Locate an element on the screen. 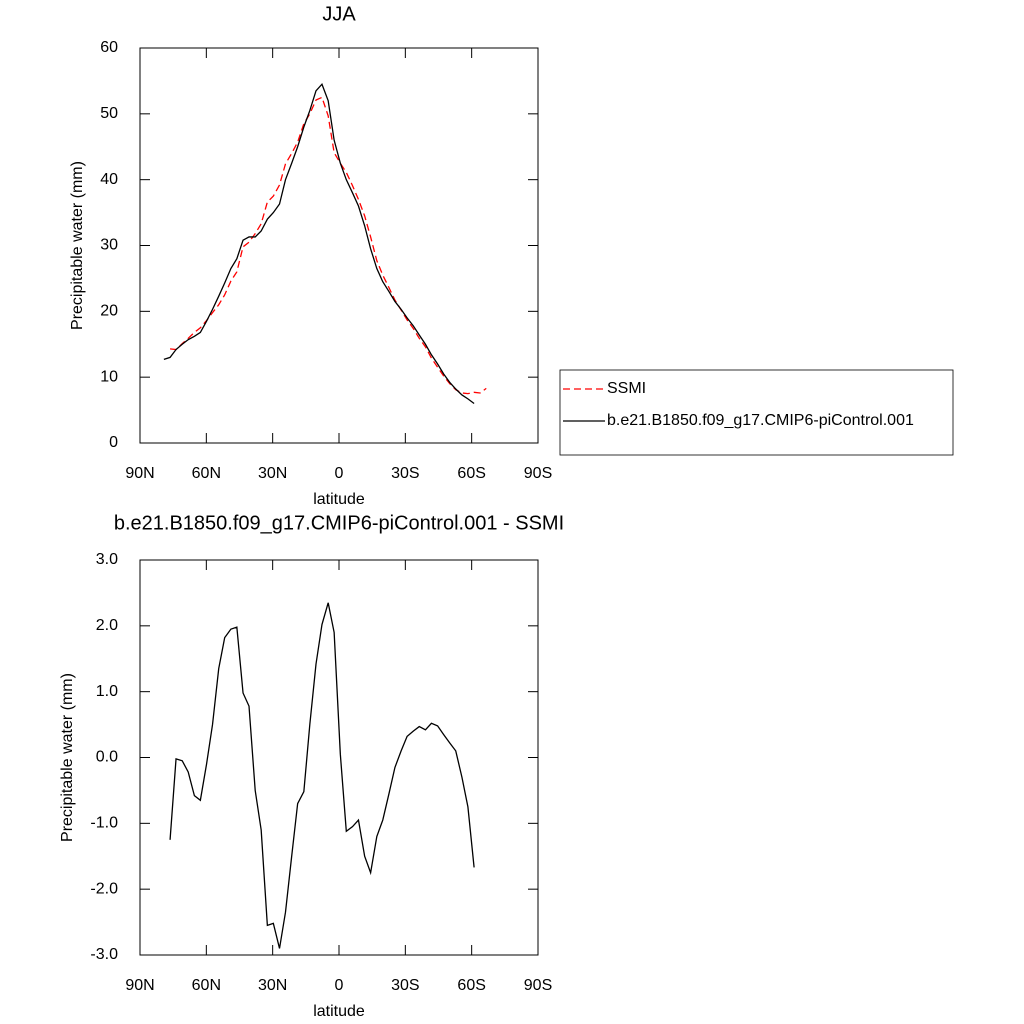  y-tick-label: 0 is located at coordinates (113, 442).